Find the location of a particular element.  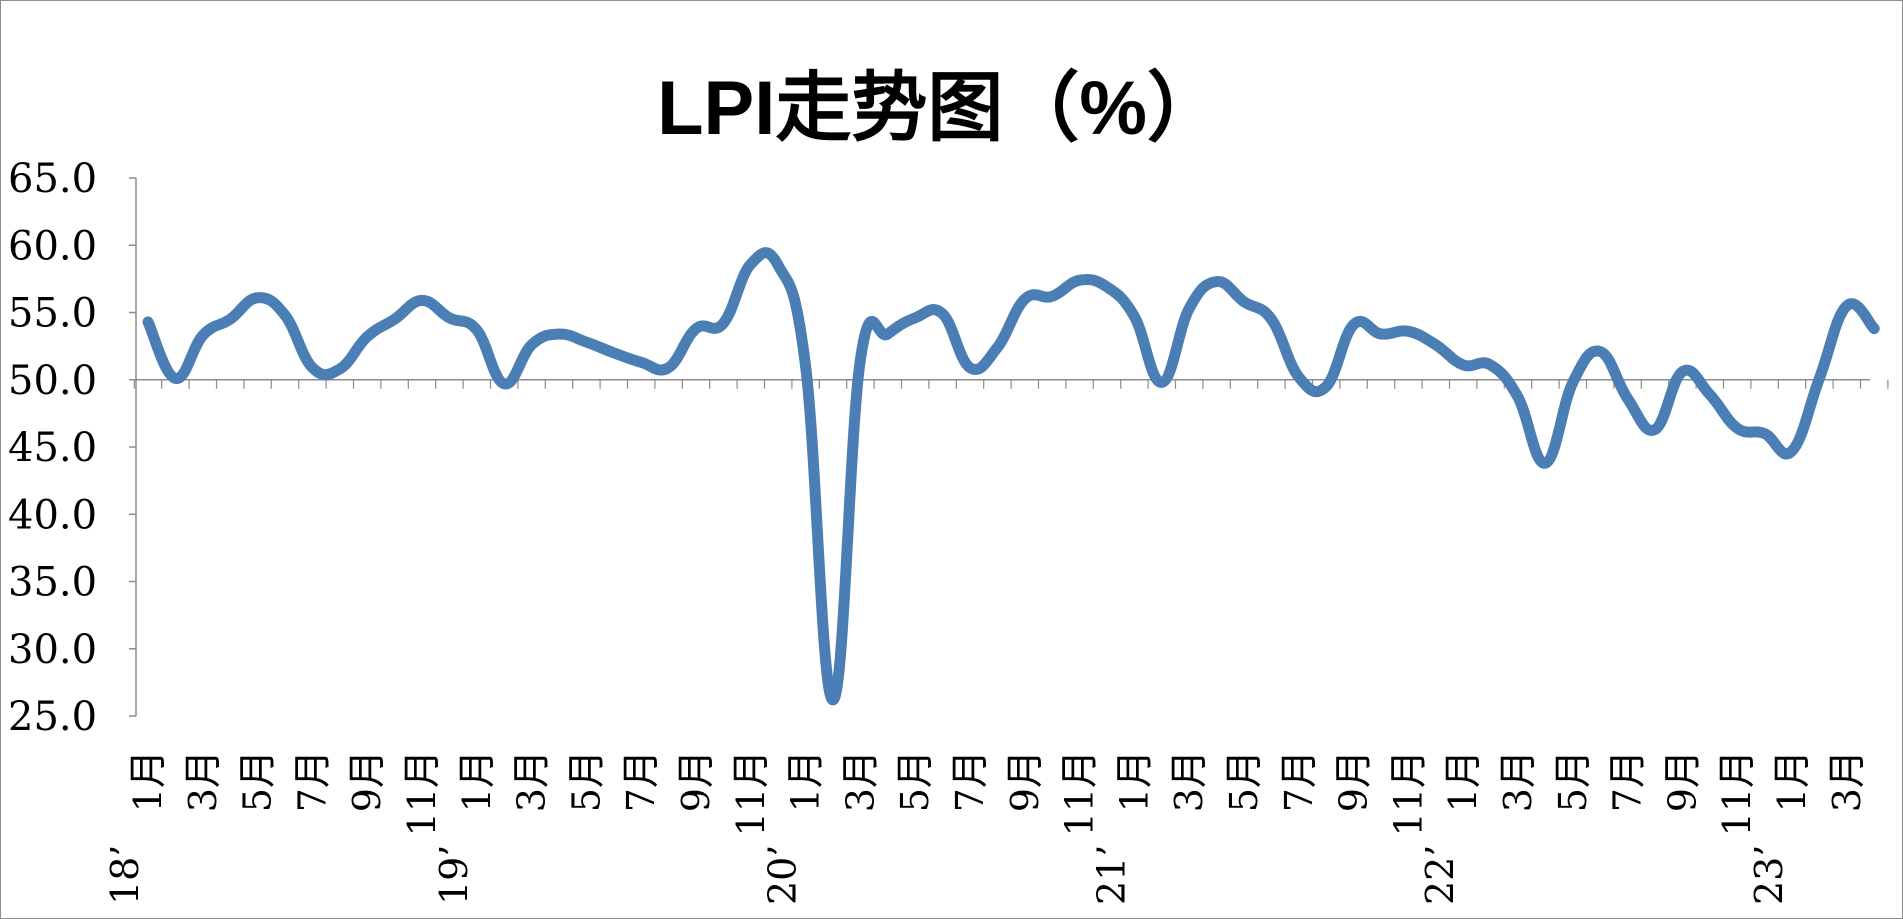

x-year-label: 23’ is located at coordinates (1769, 875).